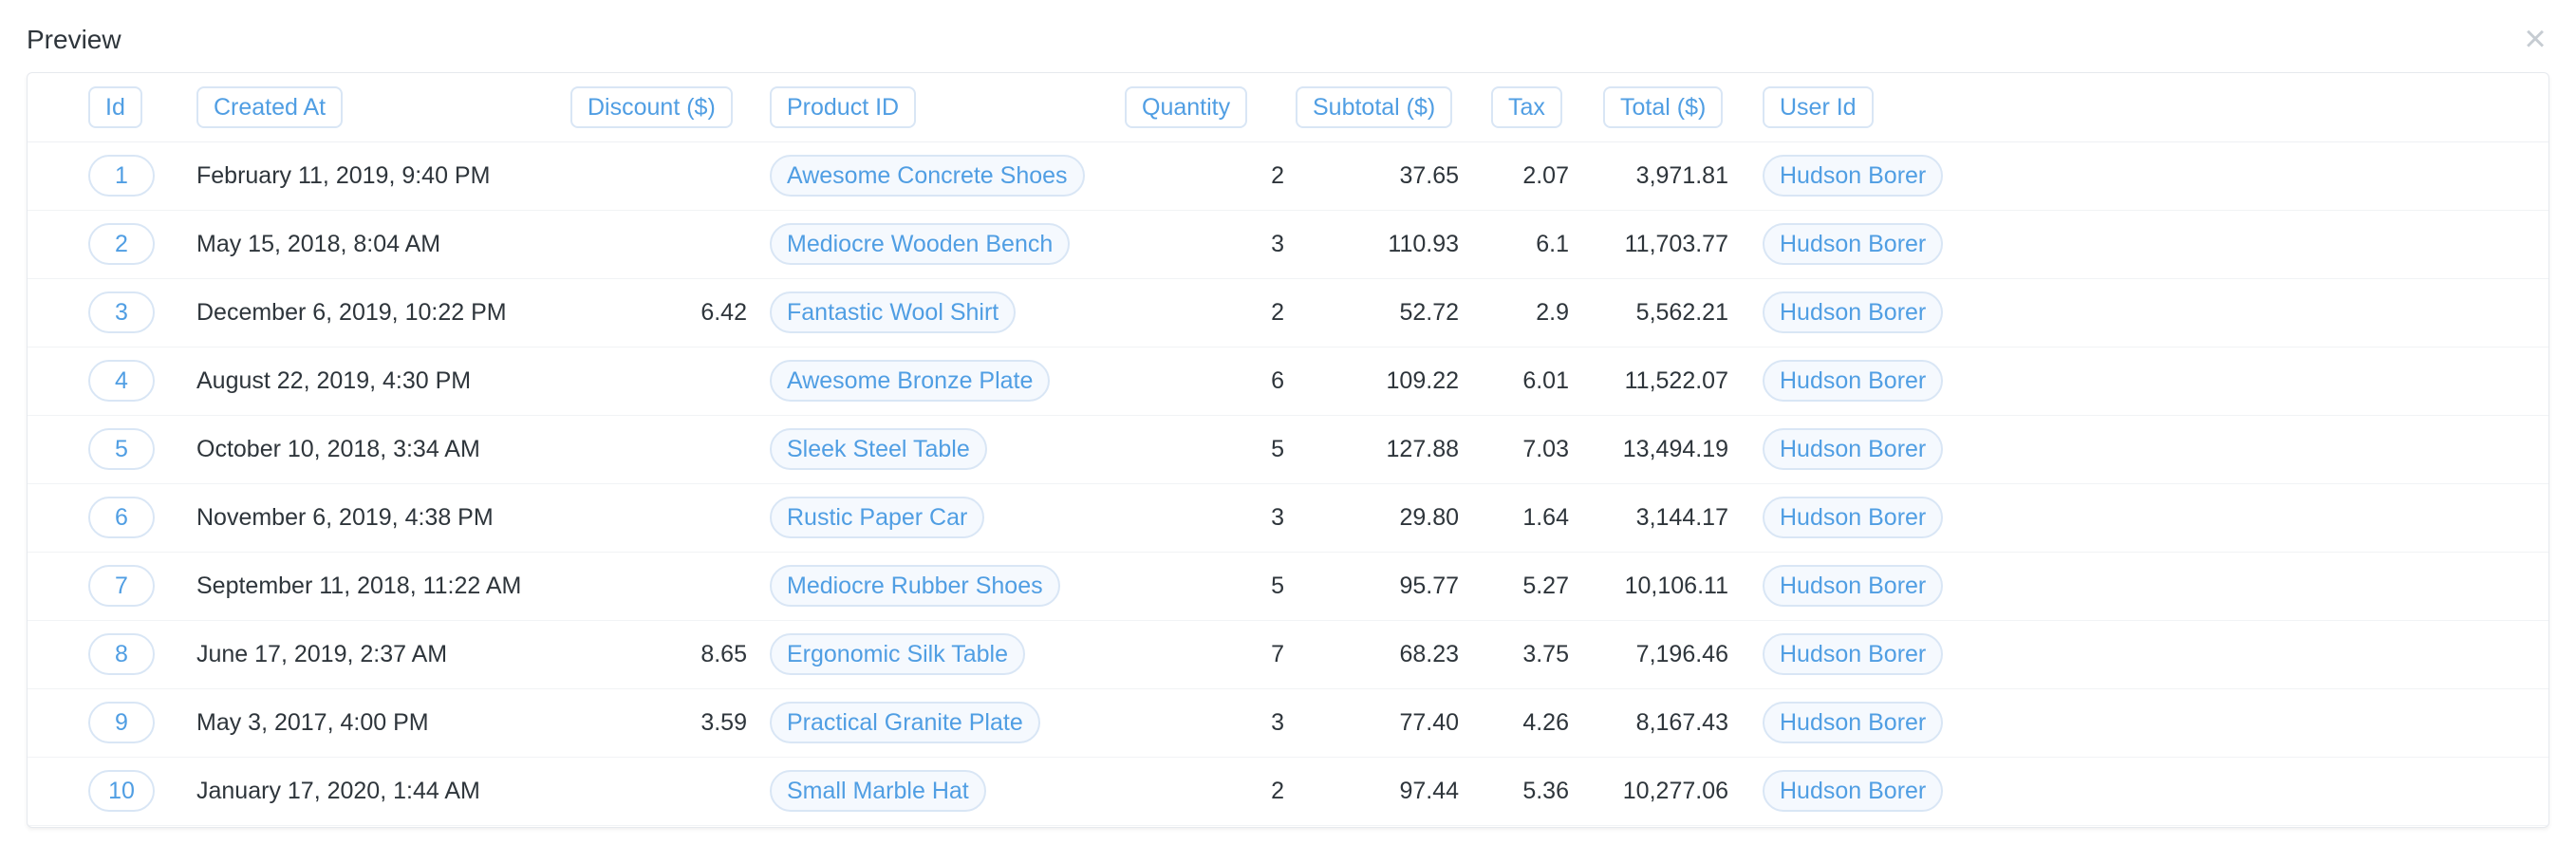 This screenshot has width=2576, height=845. What do you see at coordinates (1545, 654) in the screenshot?
I see `table-cell: 3.75` at bounding box center [1545, 654].